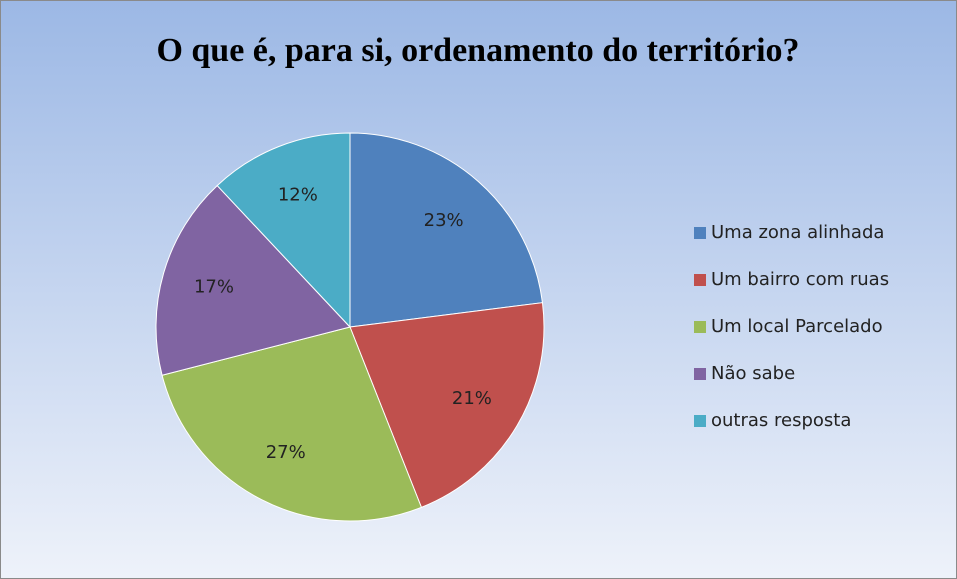  I want to click on legend-label: outras resposta, so click(781, 420).